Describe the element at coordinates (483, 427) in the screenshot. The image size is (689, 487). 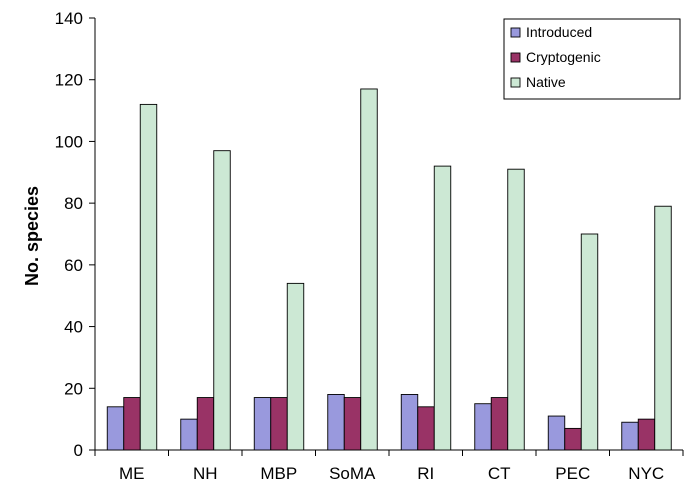
I see `bar-introduced-ct` at that location.